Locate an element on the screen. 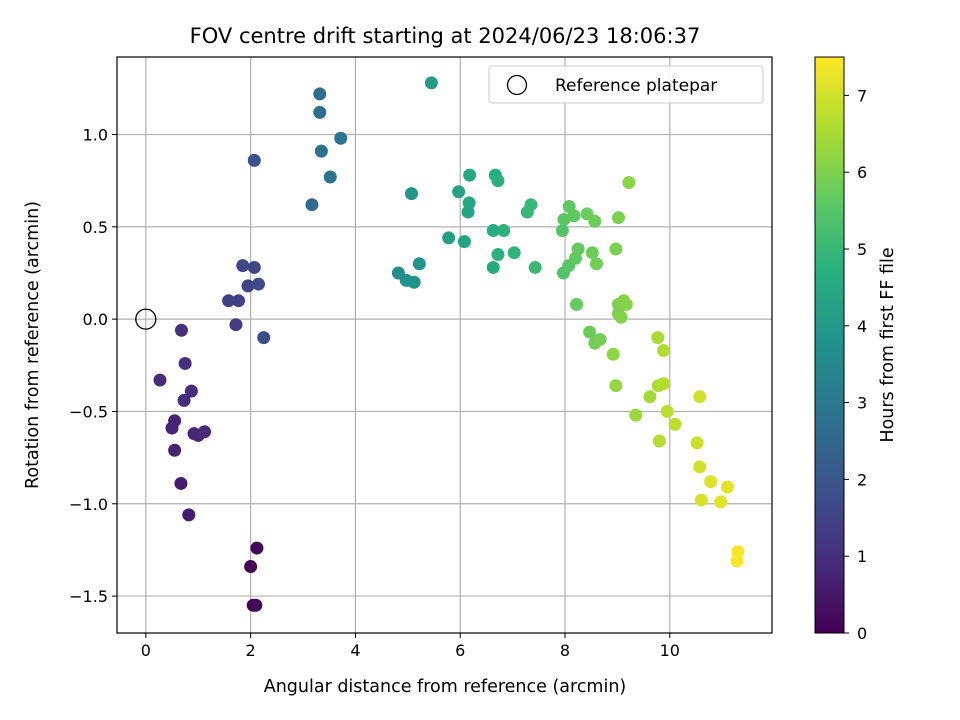  y-tick-label: 0.0 is located at coordinates (95, 319).